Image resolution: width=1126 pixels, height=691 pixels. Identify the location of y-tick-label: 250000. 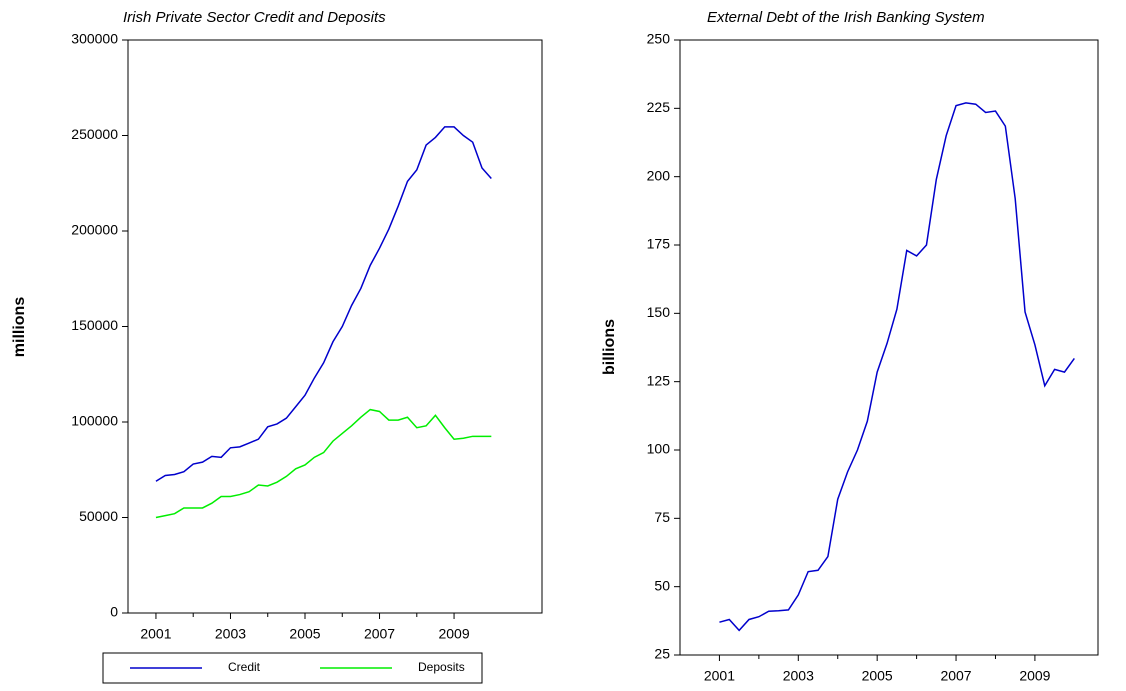
(94, 134).